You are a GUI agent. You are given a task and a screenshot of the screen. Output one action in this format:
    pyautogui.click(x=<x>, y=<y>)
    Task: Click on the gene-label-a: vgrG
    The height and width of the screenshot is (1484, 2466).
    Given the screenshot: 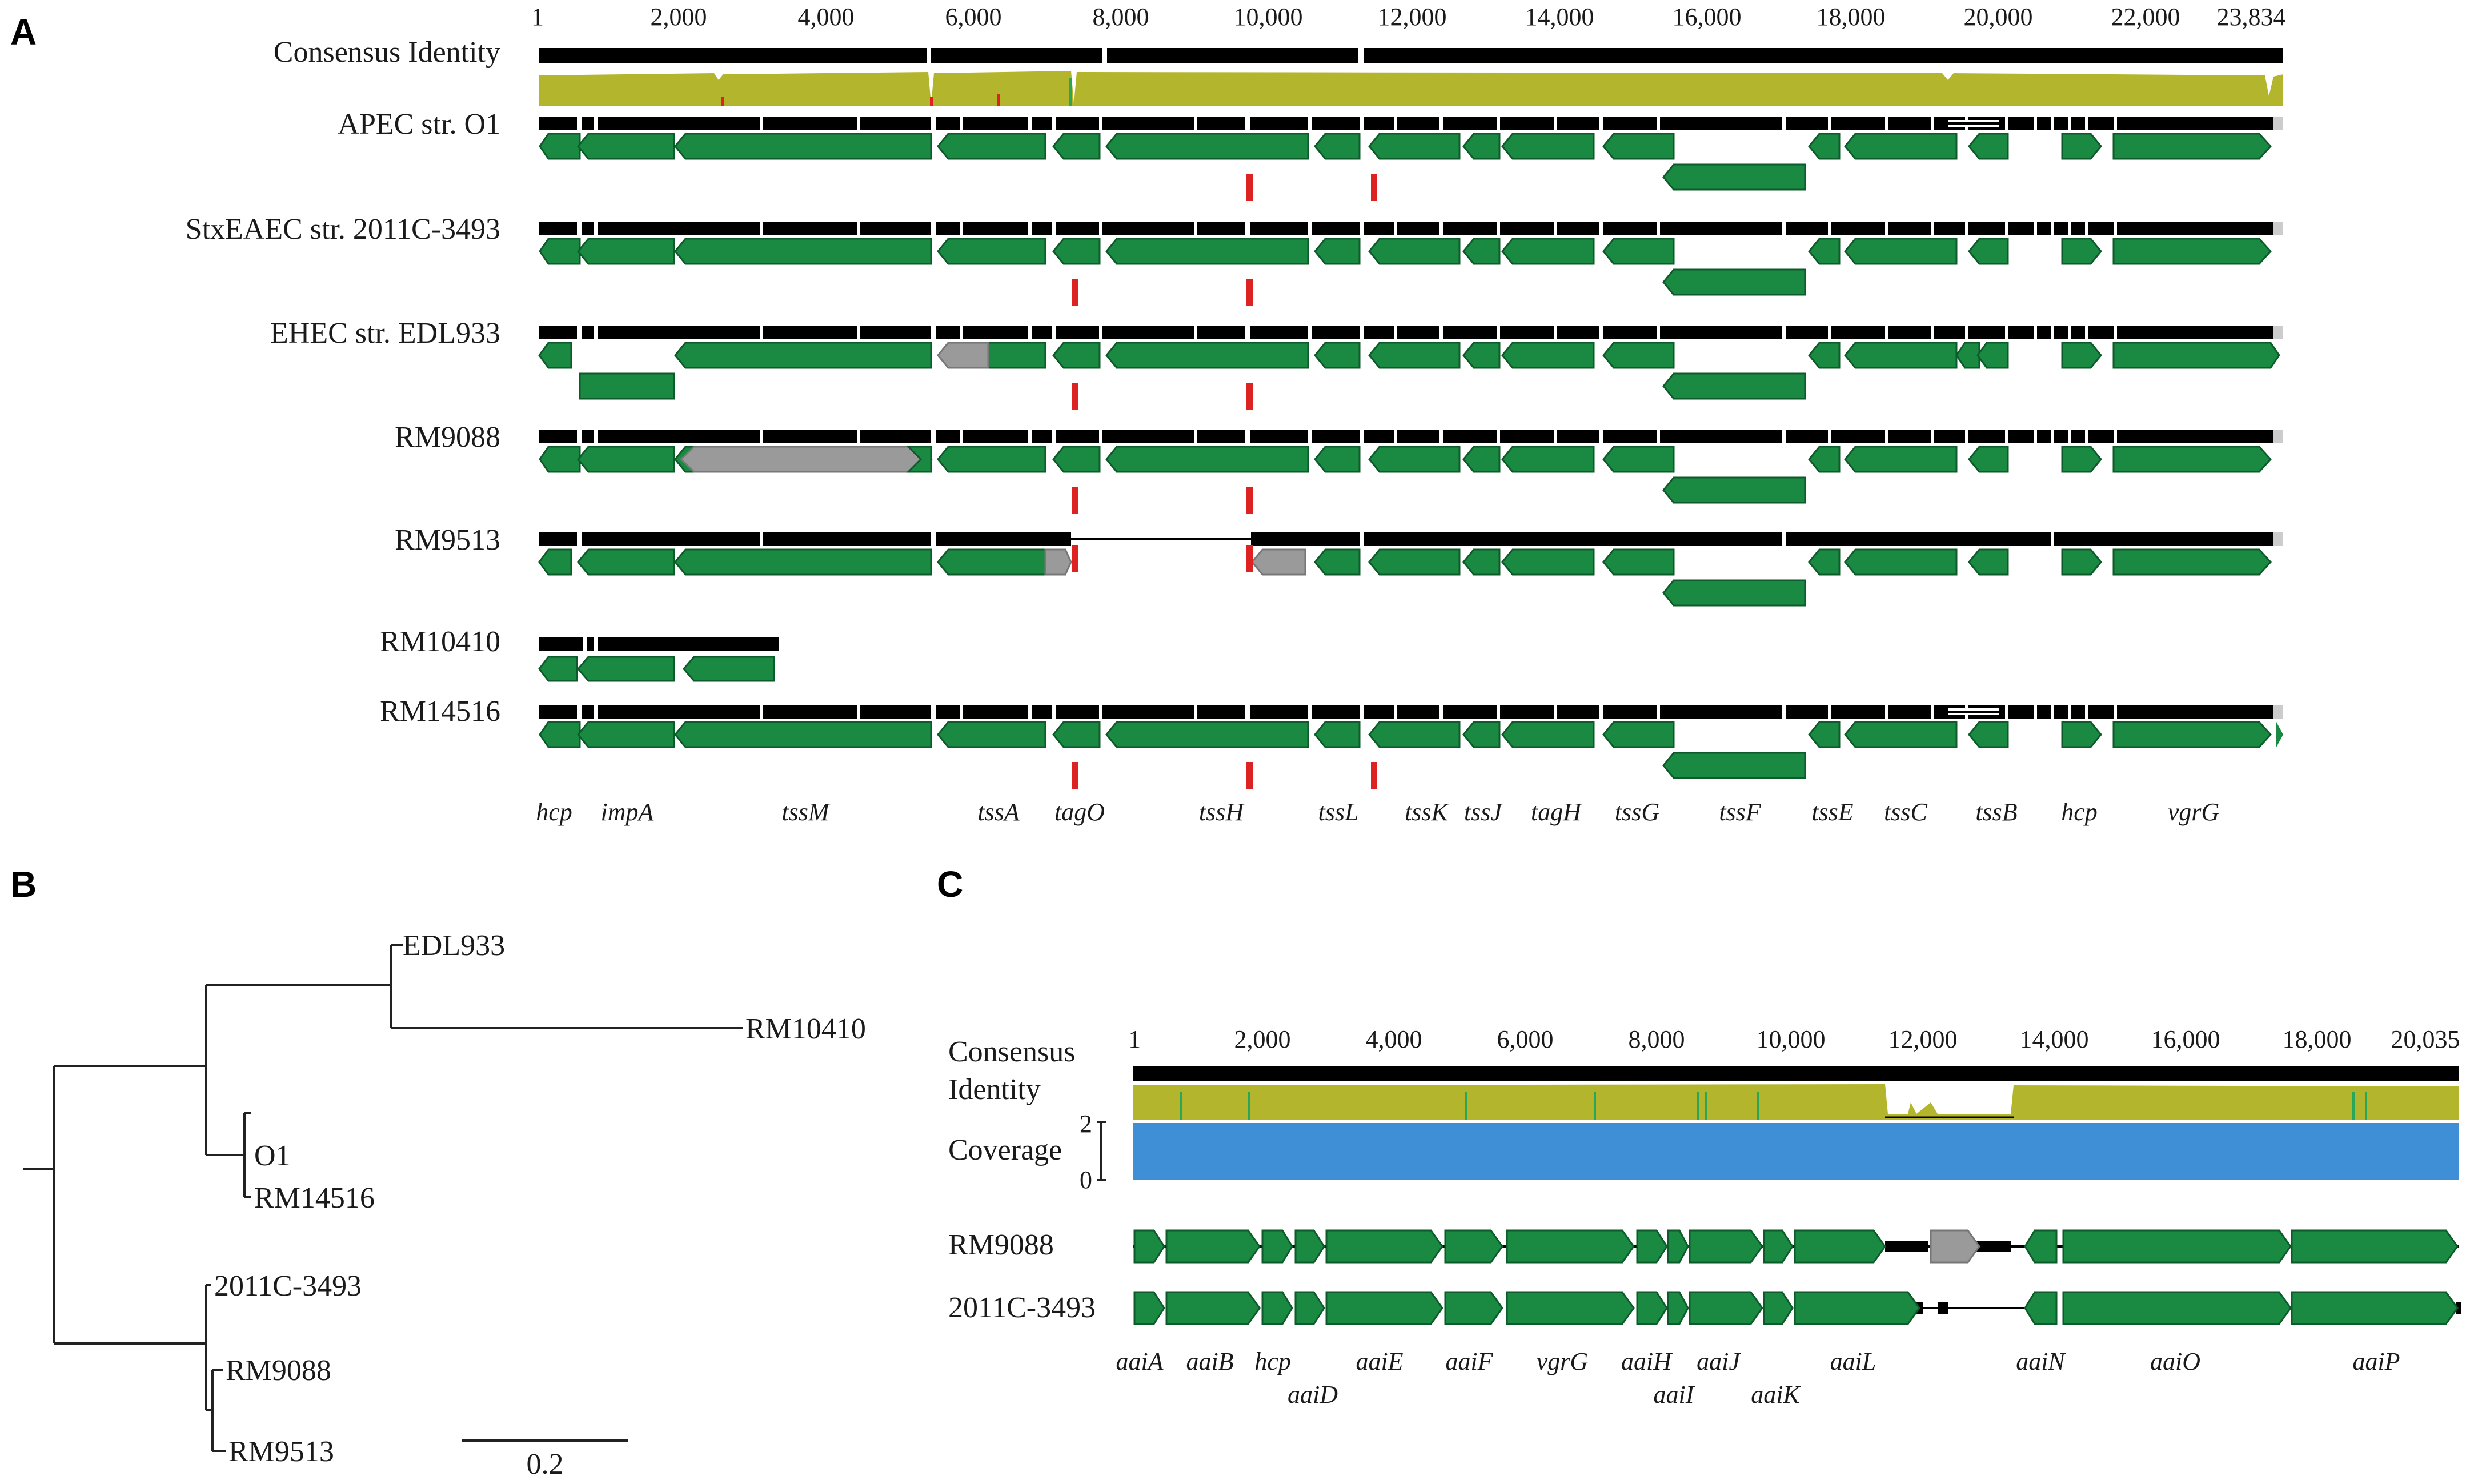 What is the action you would take?
    pyautogui.click(x=2193, y=812)
    